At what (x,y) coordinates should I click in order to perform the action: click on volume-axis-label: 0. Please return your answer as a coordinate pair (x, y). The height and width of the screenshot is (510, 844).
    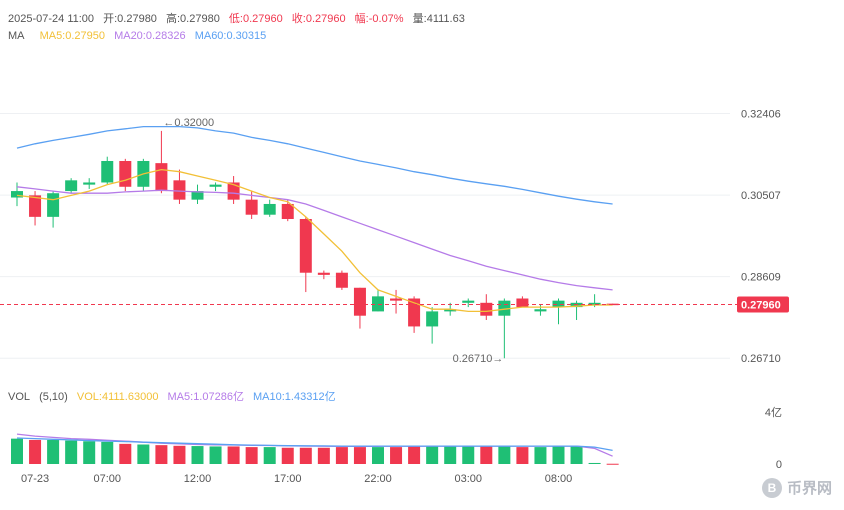
    Looking at the image, I should click on (779, 465).